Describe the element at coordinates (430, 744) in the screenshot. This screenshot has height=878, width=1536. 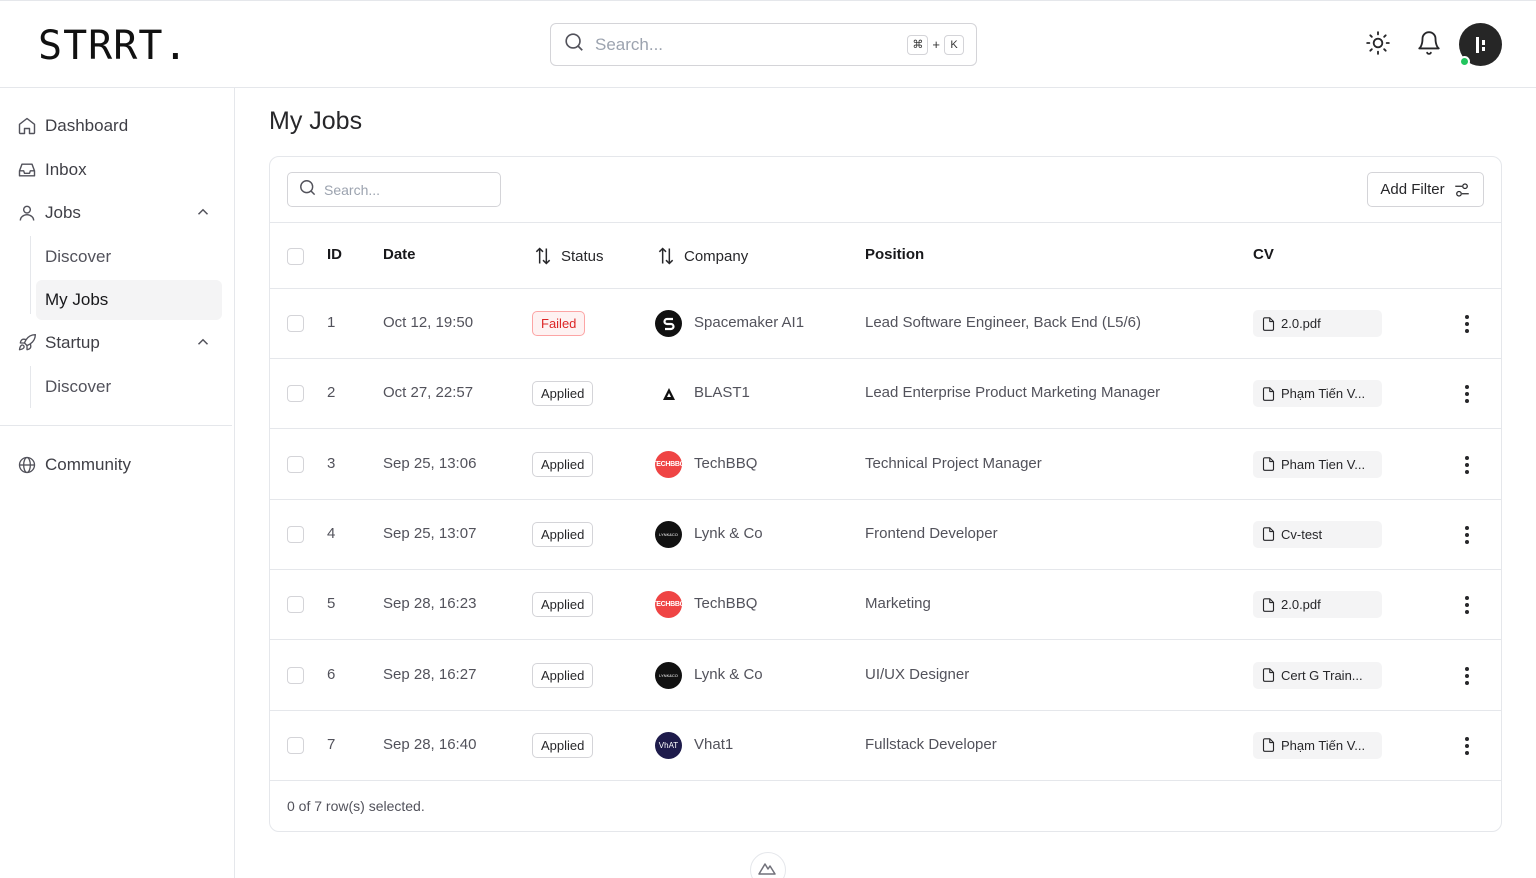
I see `cell-date: Sep 28, 16:40` at that location.